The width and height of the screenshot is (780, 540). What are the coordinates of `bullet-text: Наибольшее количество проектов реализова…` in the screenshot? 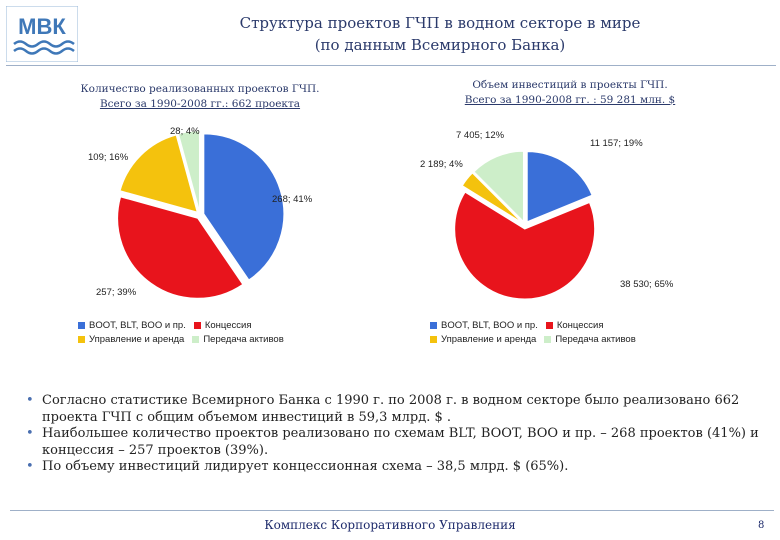 It's located at (400, 442).